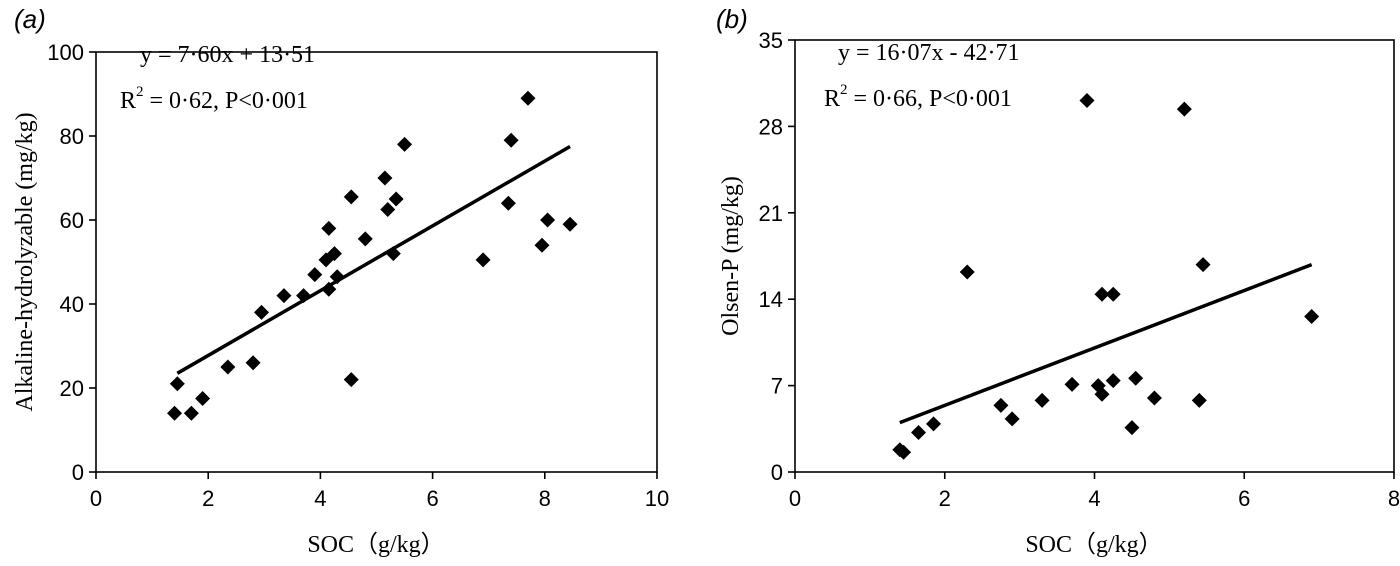 The image size is (1400, 566). What do you see at coordinates (30, 19) in the screenshot?
I see `panel-a-label: (a)` at bounding box center [30, 19].